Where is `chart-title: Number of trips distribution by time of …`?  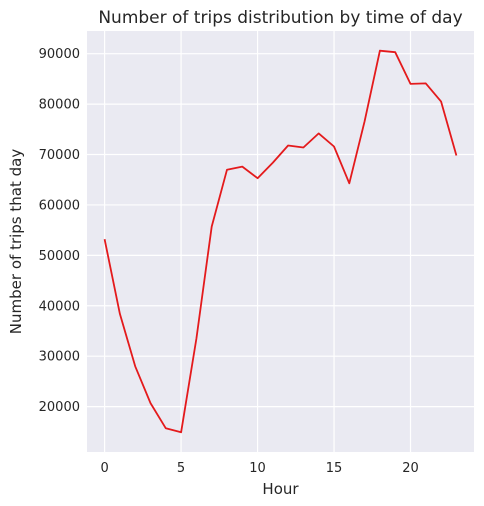
chart-title: Number of trips distribution by time of … is located at coordinates (280, 18).